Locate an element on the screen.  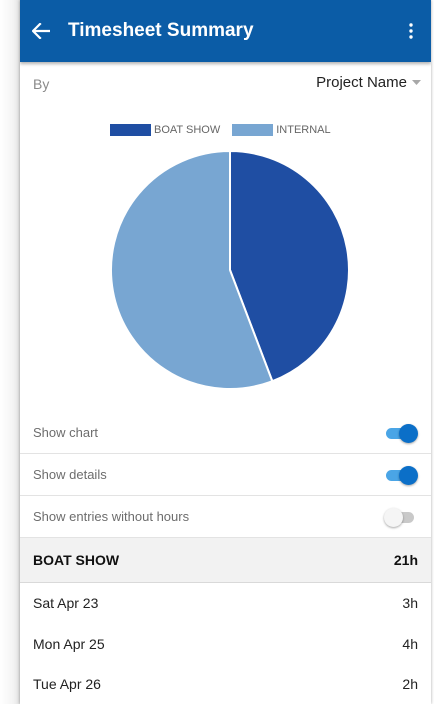
show-empty-entries-toggle is located at coordinates (401, 517).